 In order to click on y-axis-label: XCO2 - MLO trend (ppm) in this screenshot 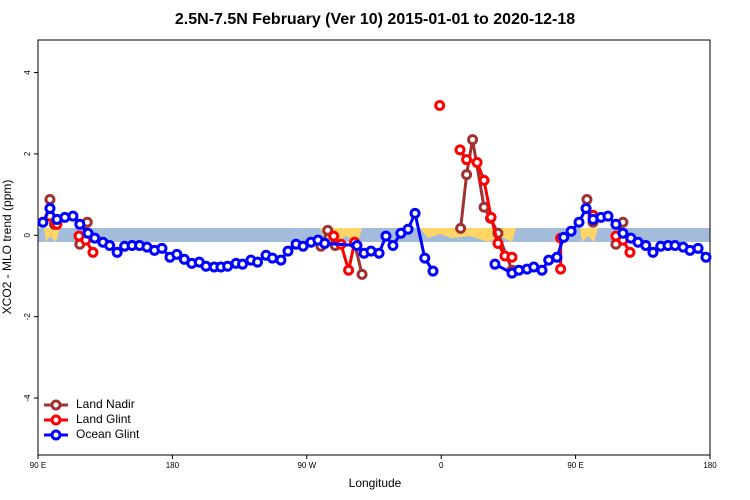, I will do `click(7, 247)`.